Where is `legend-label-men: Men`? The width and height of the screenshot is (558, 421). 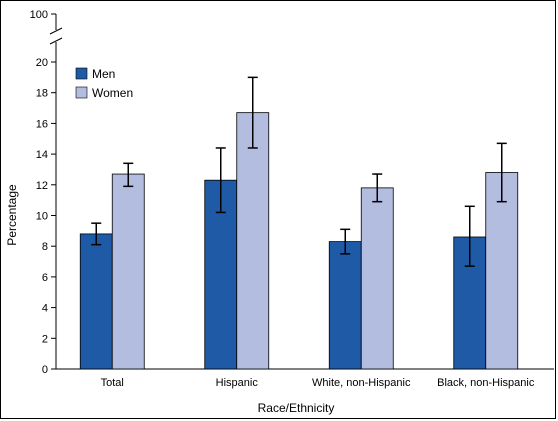
legend-label-men: Men is located at coordinates (103, 74).